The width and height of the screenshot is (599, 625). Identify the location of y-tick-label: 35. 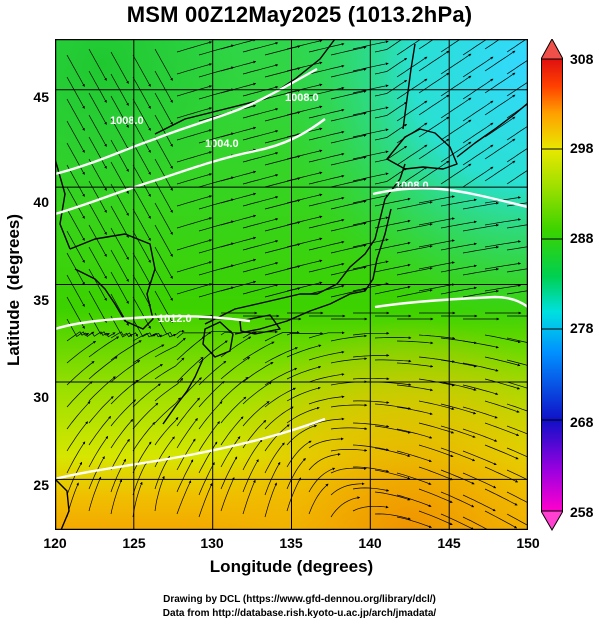
(41, 300).